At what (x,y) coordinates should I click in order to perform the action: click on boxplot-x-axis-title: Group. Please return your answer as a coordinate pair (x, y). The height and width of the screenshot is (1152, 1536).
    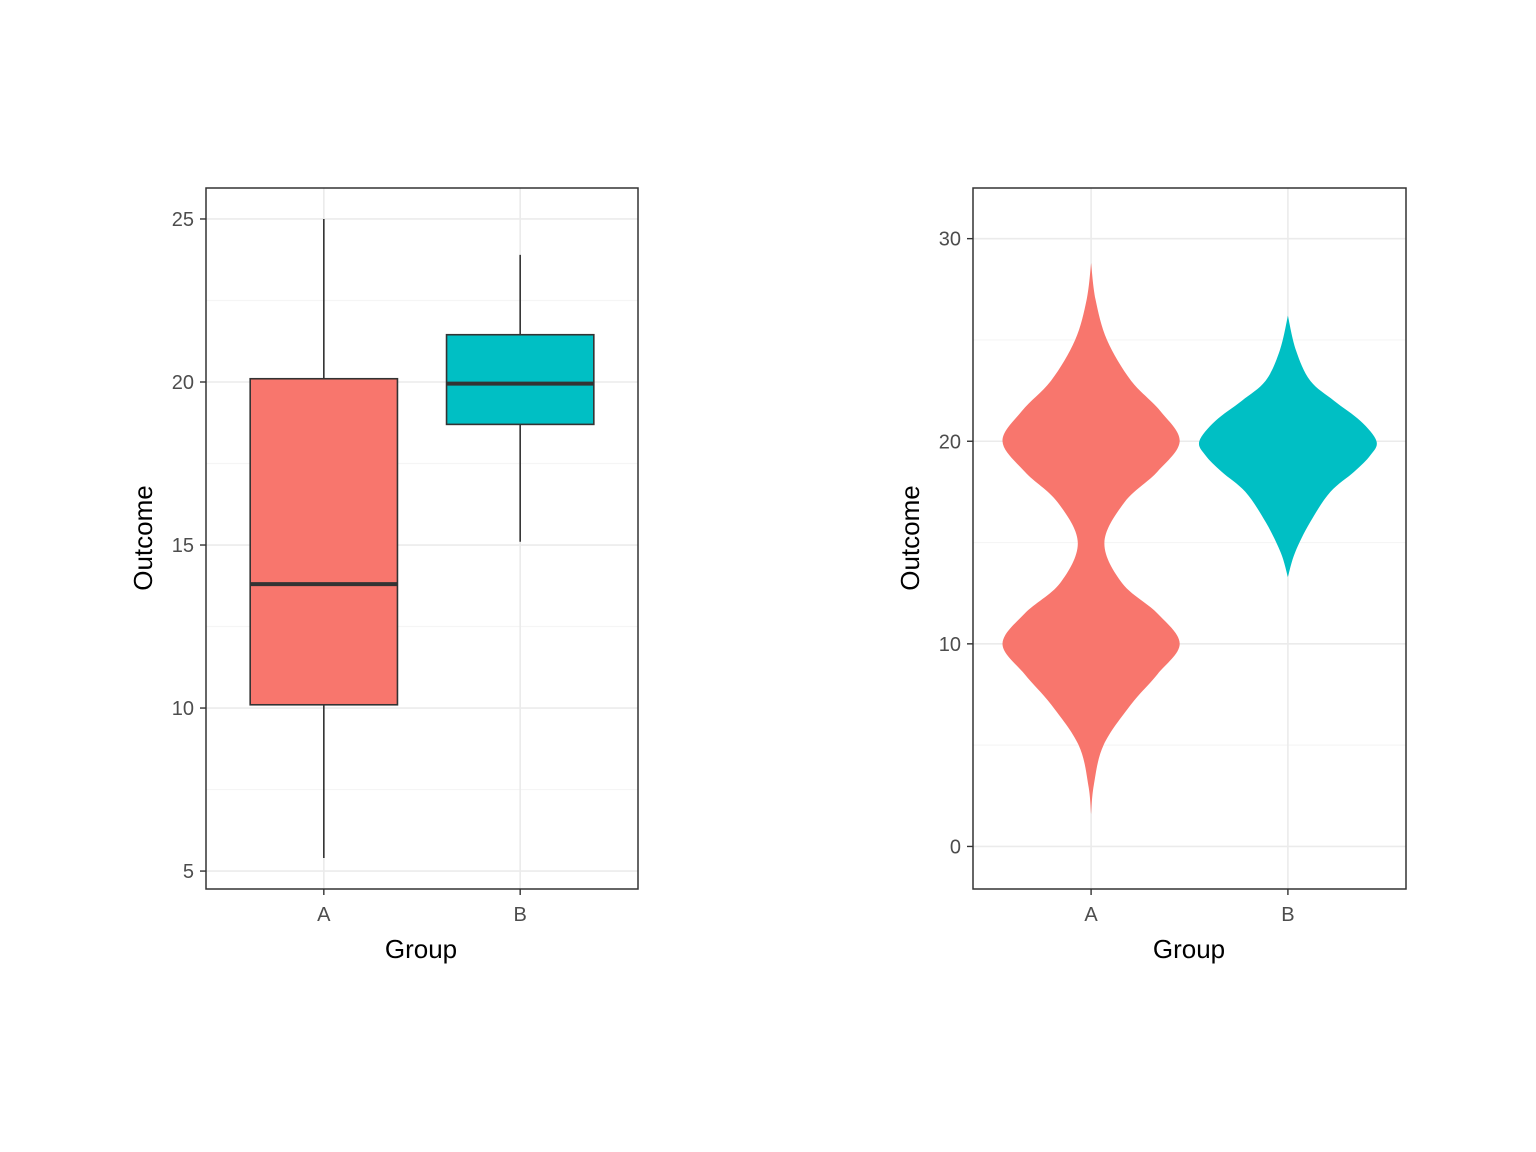
    Looking at the image, I should click on (421, 949).